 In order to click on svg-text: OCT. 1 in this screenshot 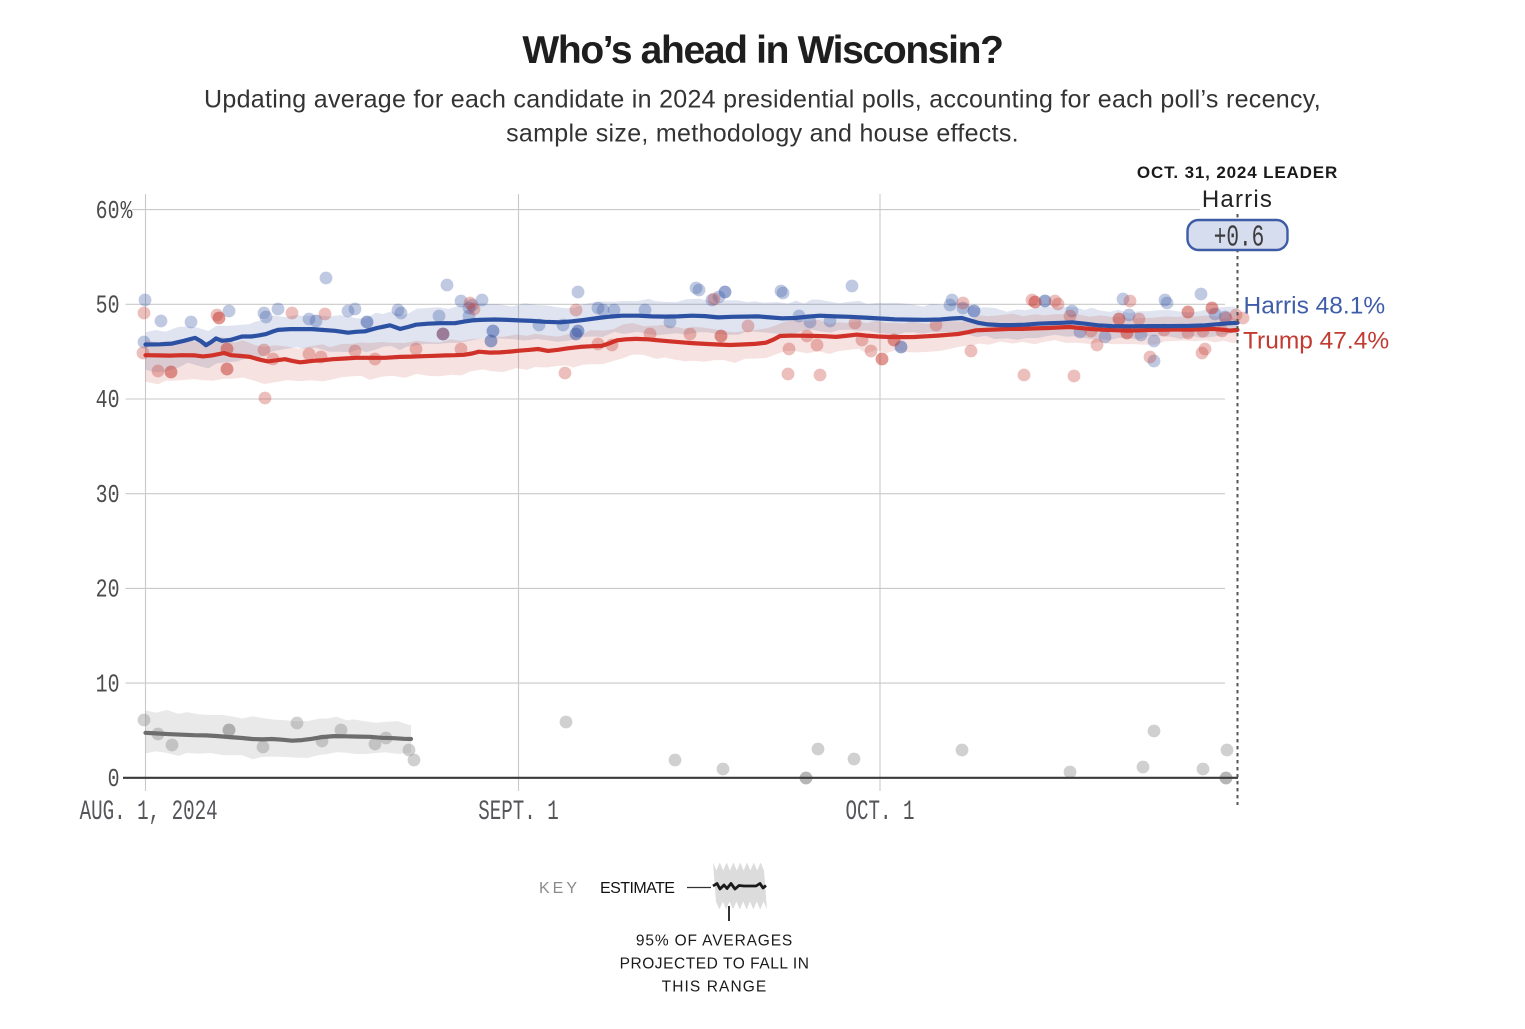, I will do `click(880, 812)`.